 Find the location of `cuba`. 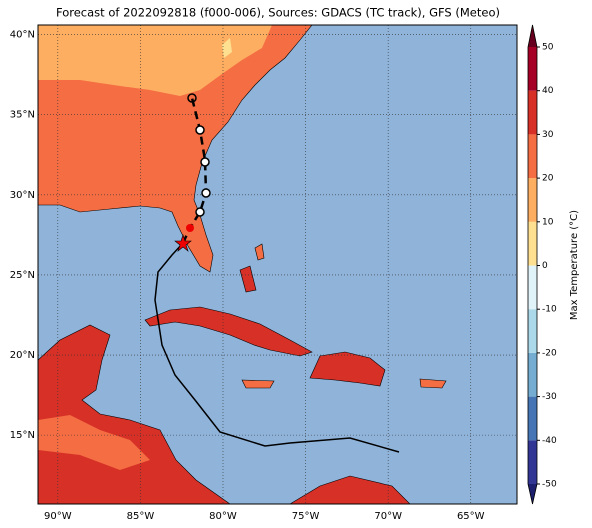

cuba is located at coordinates (228, 331).